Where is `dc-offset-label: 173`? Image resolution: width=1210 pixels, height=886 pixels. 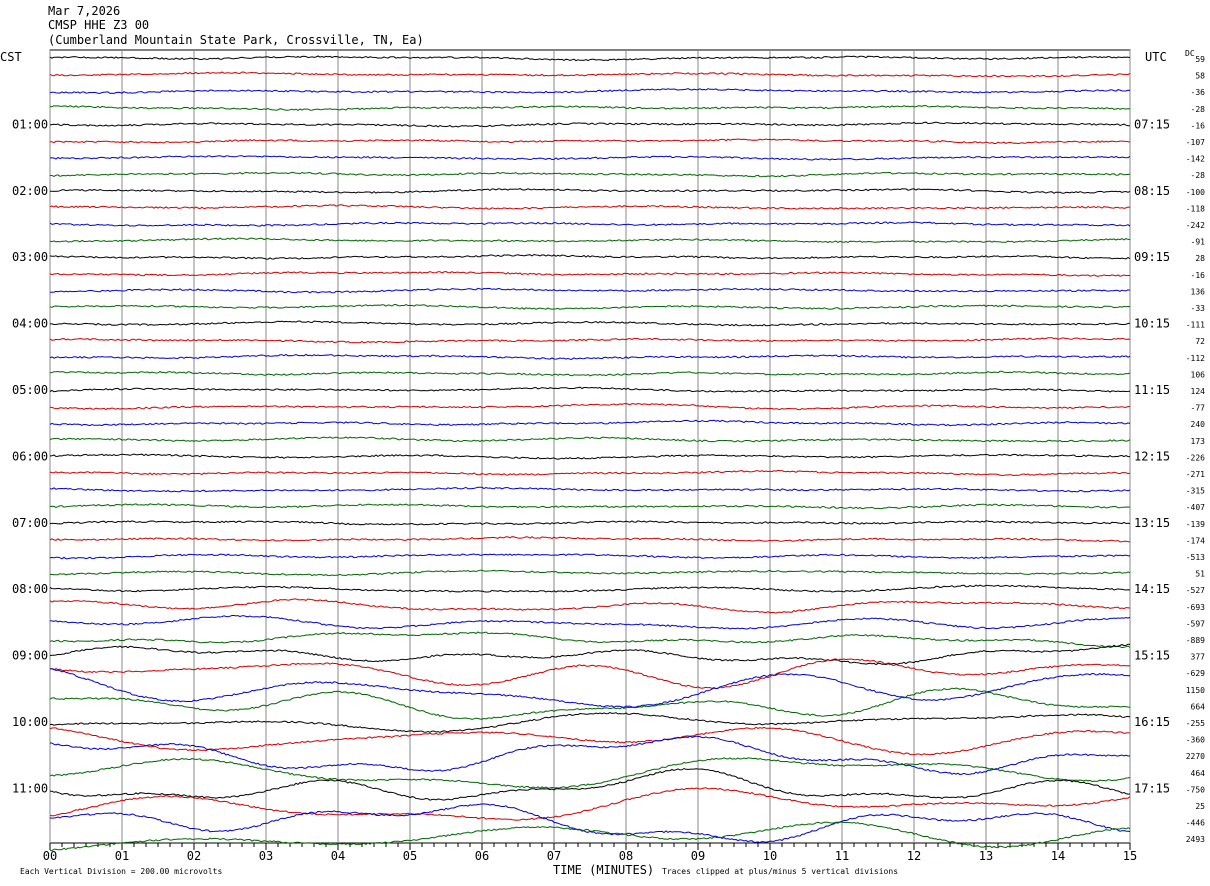 dc-offset-label: 173 is located at coordinates (1198, 441).